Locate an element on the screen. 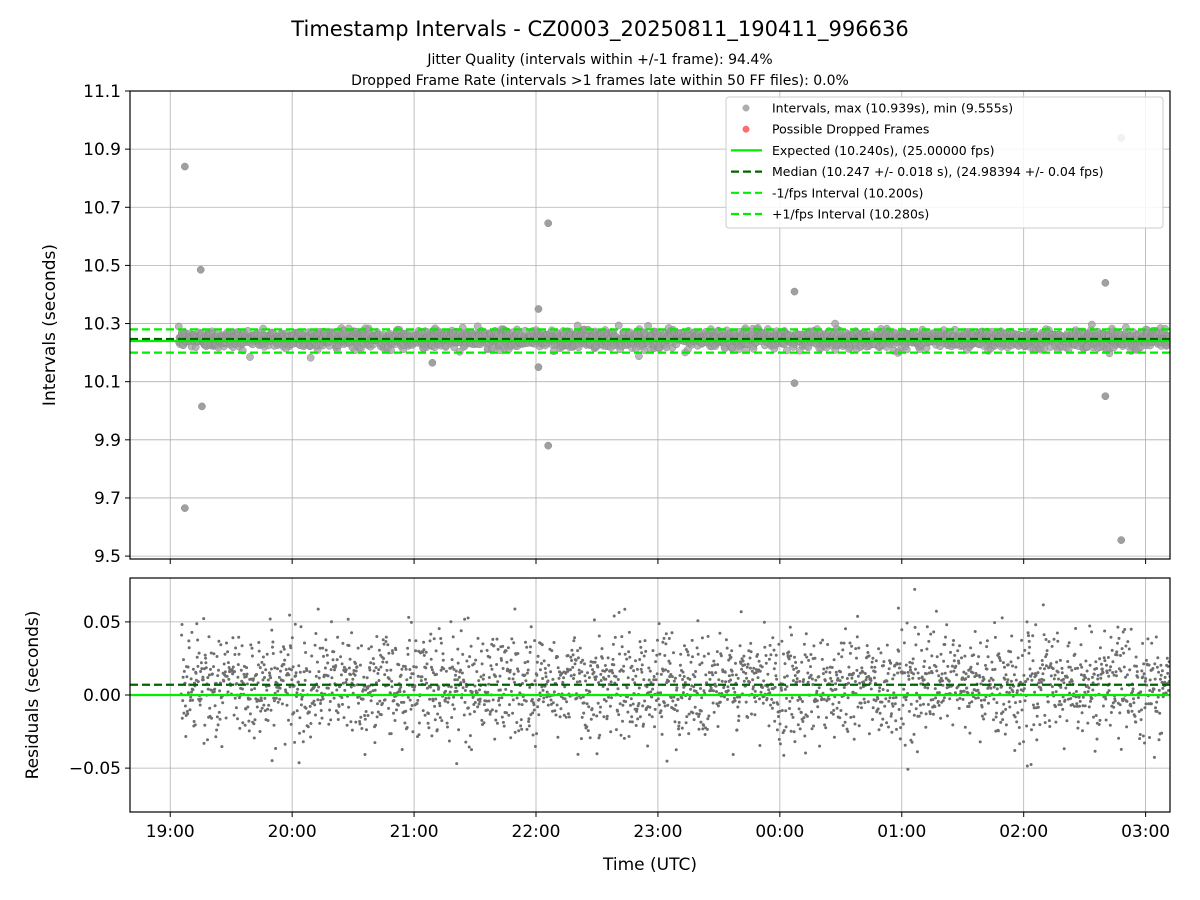 The height and width of the screenshot is (900, 1200). legend-marker is located at coordinates (746, 129).